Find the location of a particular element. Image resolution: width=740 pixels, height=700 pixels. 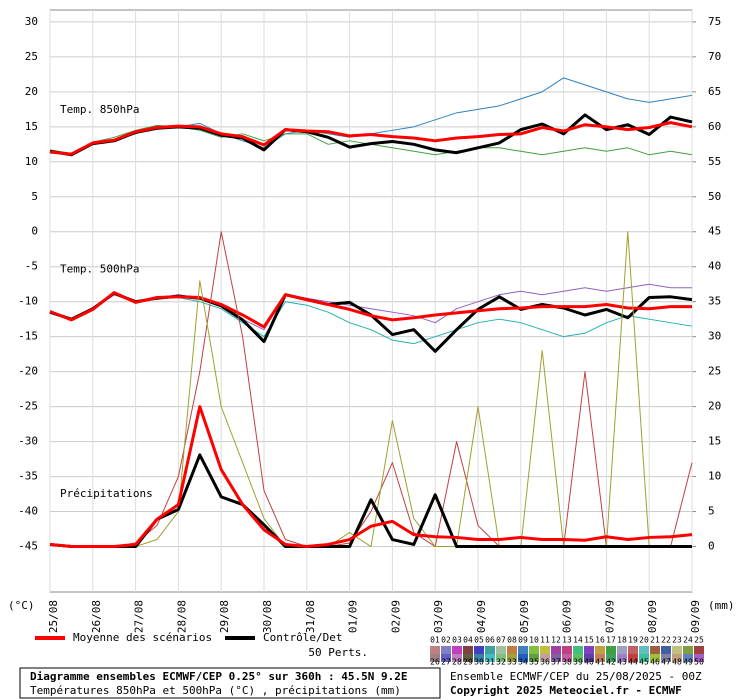

perturbation-code: 33 is located at coordinates (512, 662).